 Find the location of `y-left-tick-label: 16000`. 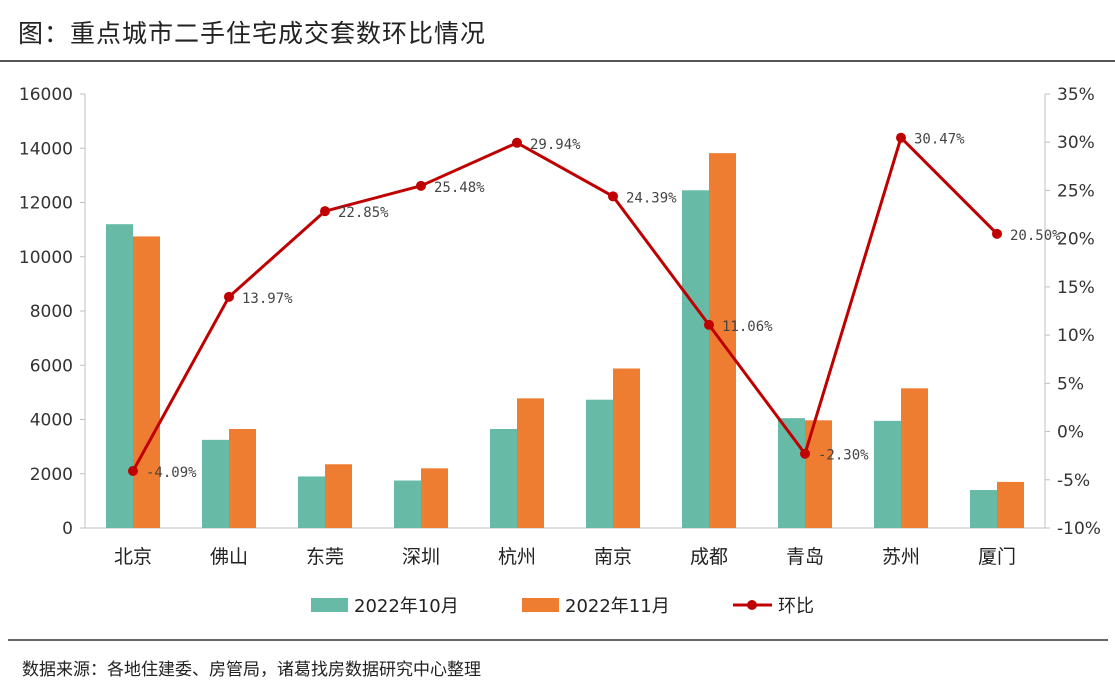

y-left-tick-label: 16000 is located at coordinates (46, 95).